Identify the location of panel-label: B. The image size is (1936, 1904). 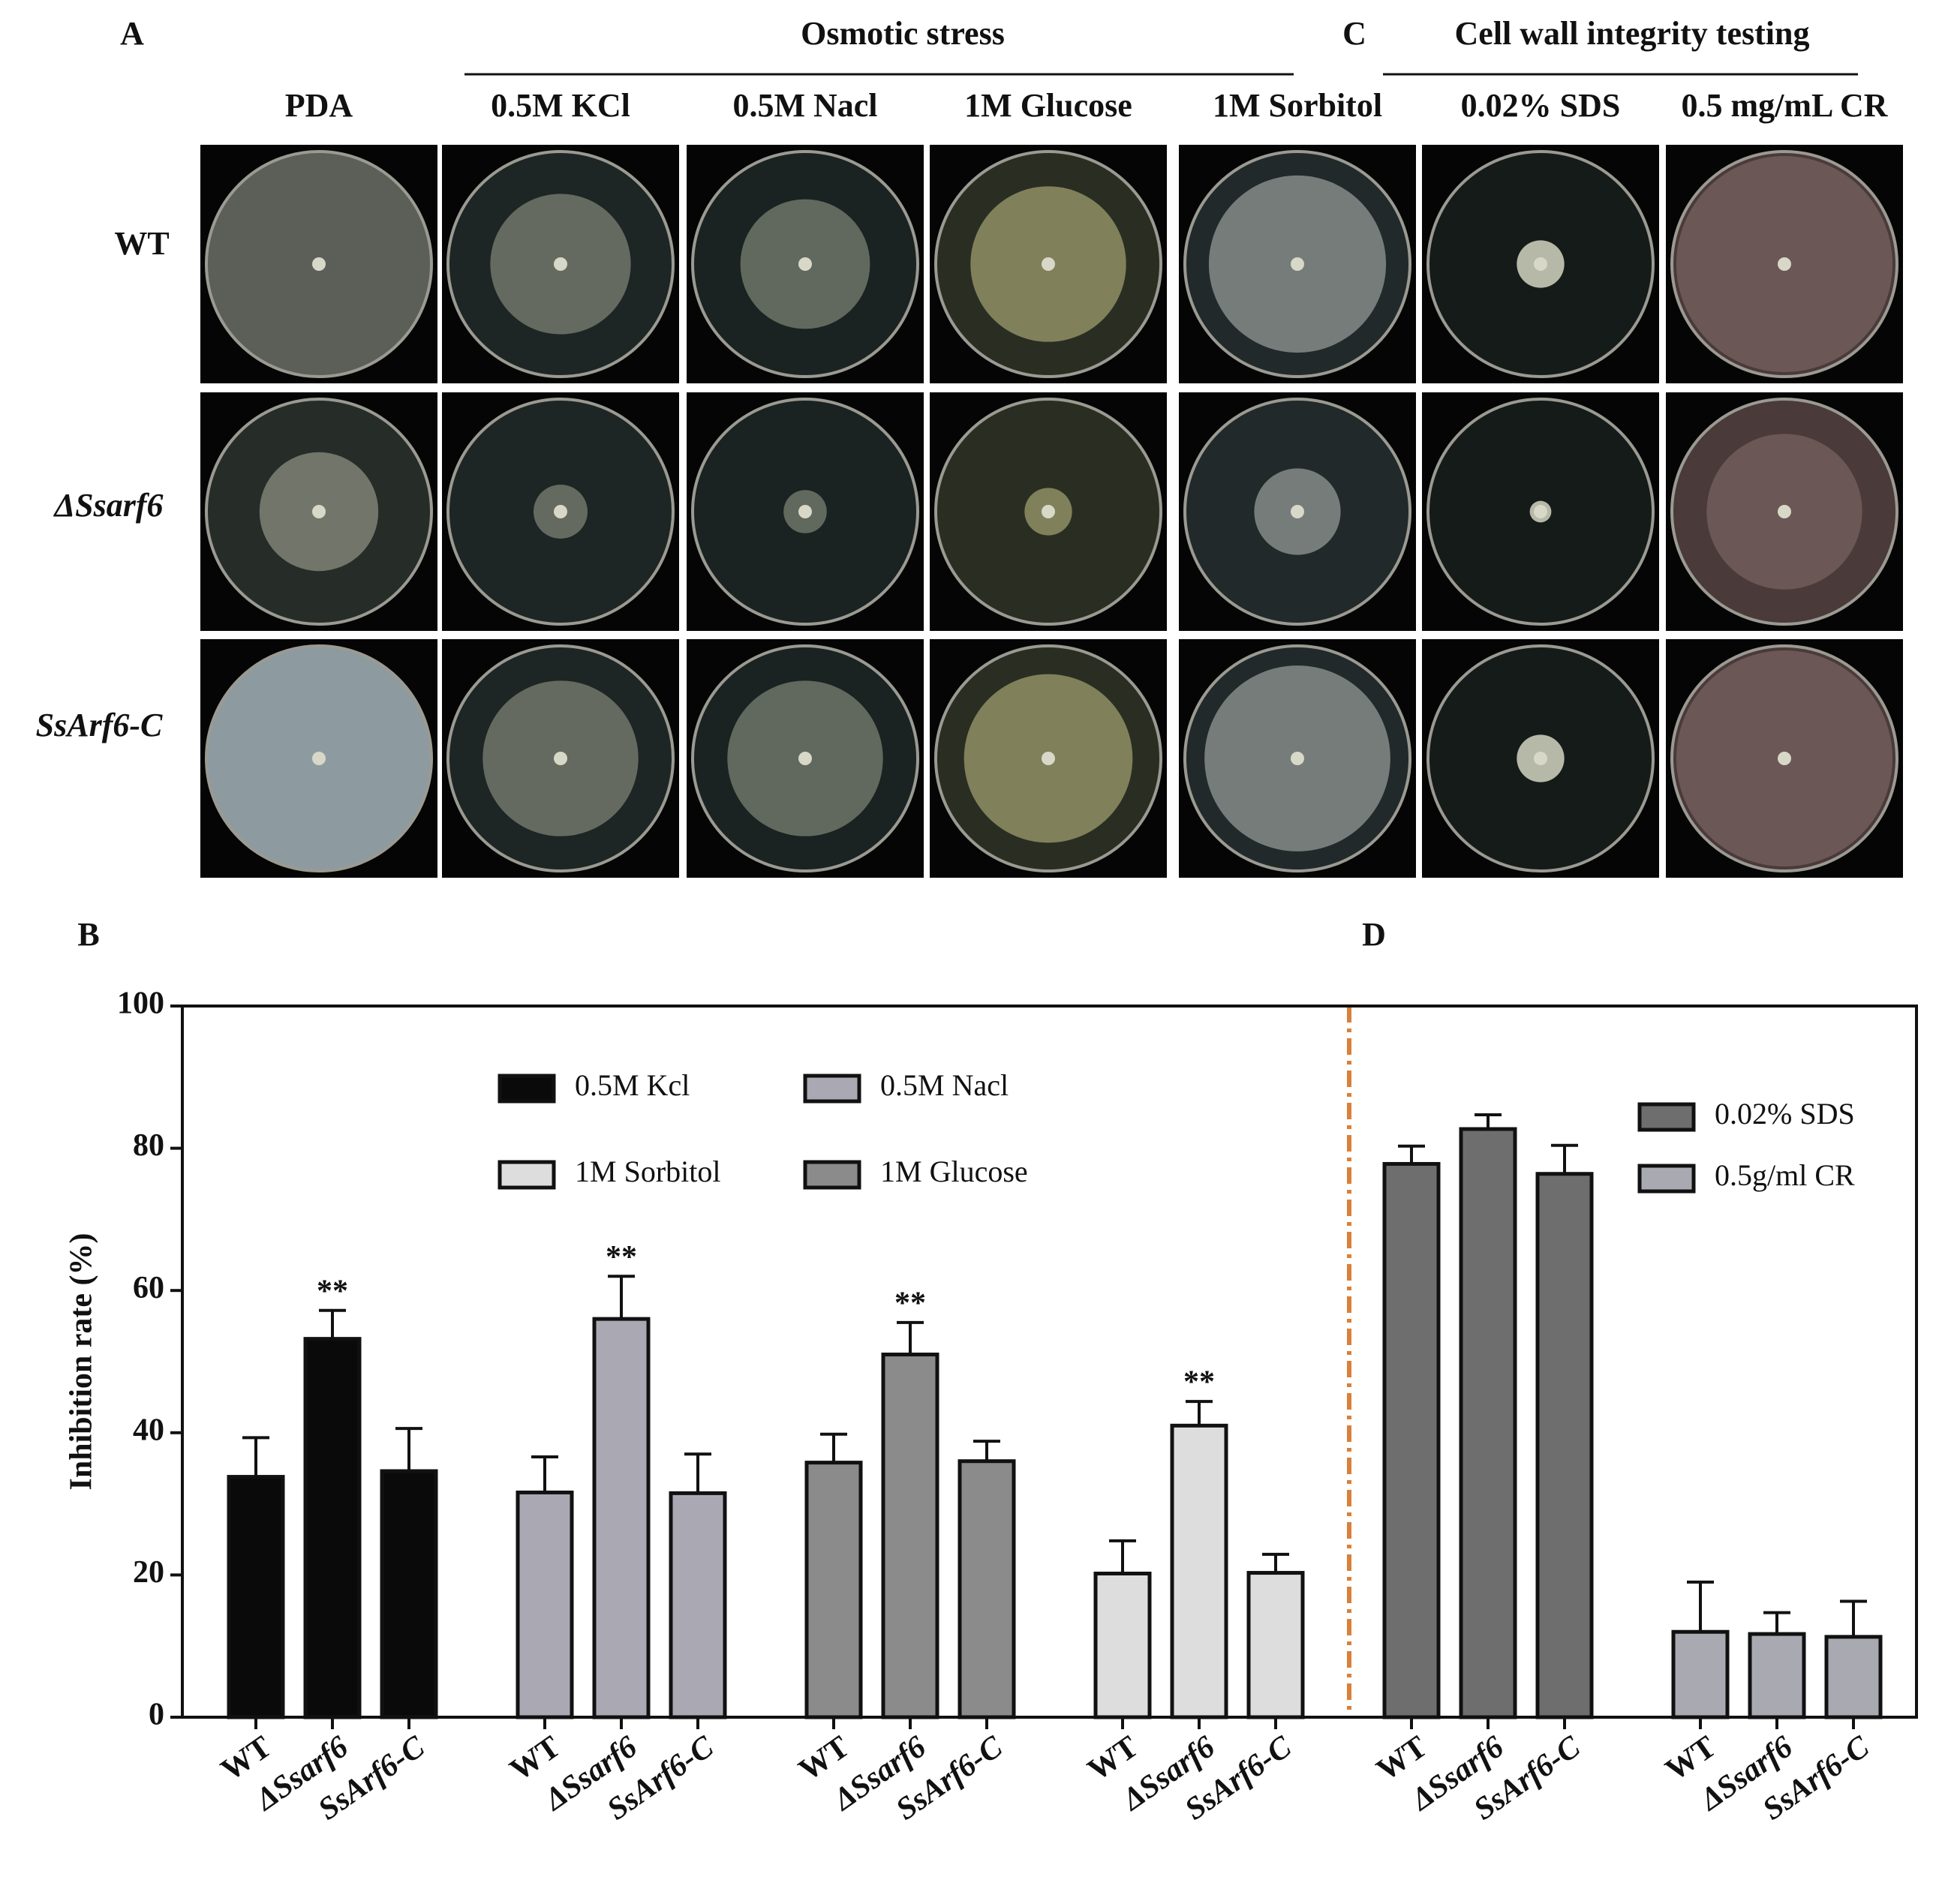
(88, 934).